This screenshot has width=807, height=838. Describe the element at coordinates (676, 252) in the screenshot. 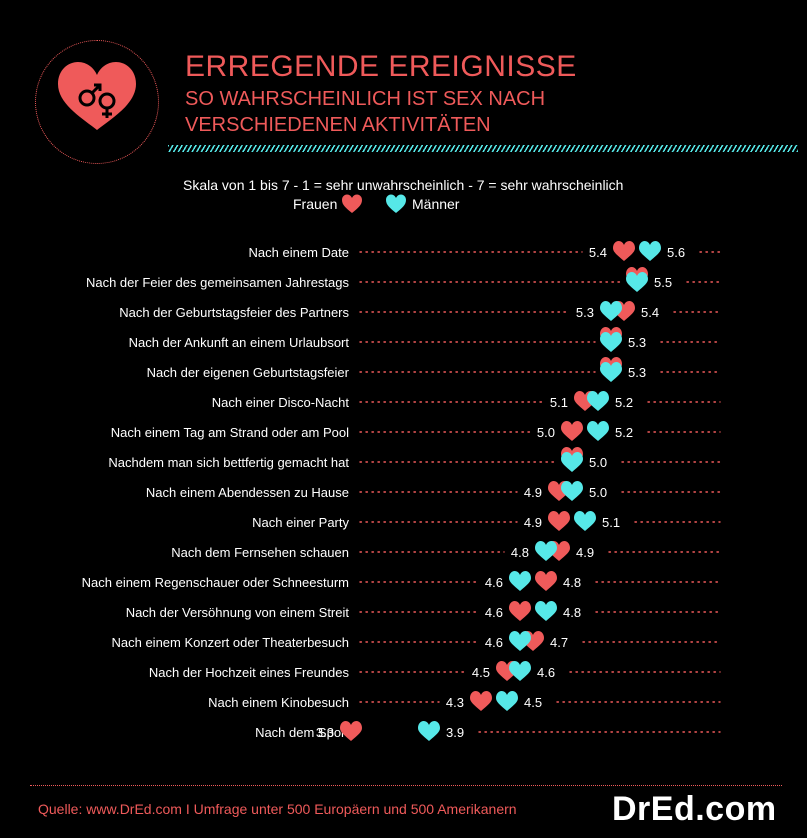

I see `data-label: 5.6` at that location.